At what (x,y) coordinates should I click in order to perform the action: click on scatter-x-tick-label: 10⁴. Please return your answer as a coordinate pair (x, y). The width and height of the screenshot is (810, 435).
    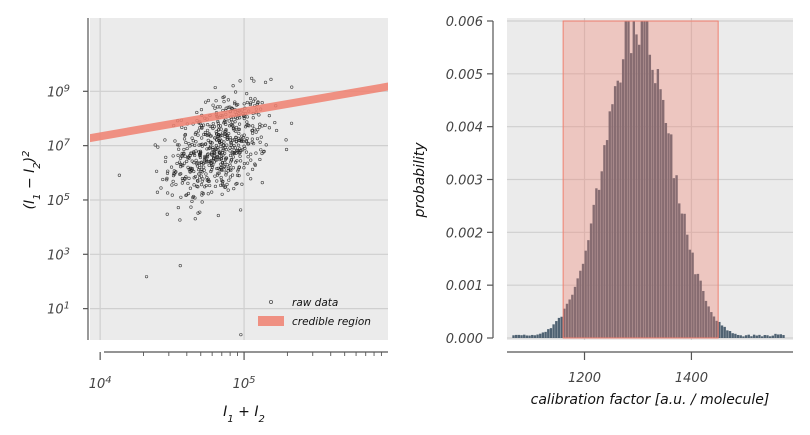
    Looking at the image, I should click on (100, 384).